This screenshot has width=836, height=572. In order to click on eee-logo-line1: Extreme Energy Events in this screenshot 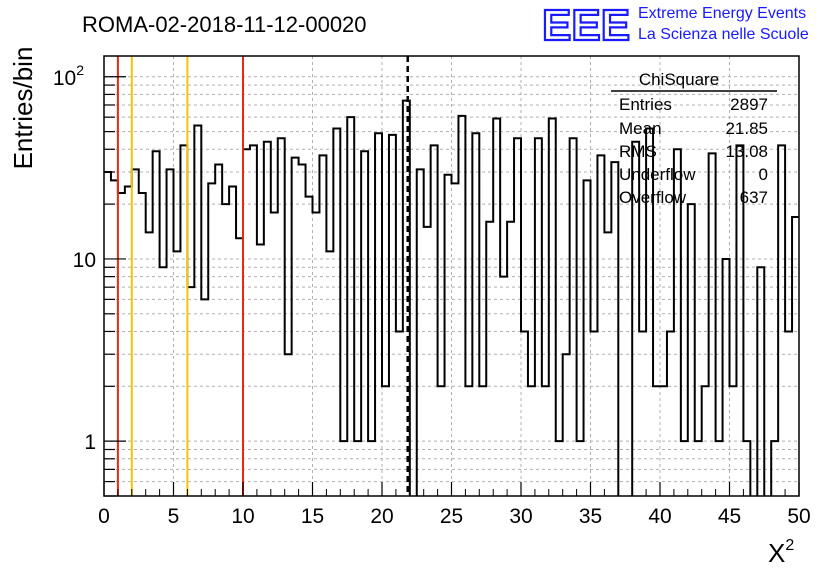, I will do `click(722, 13)`.